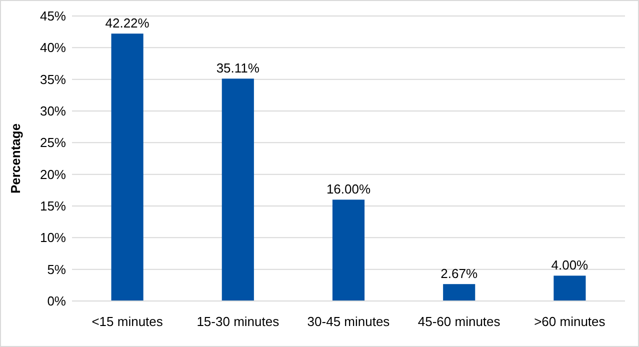  Describe the element at coordinates (53, 111) in the screenshot. I see `y-tick-label: 30%` at that location.